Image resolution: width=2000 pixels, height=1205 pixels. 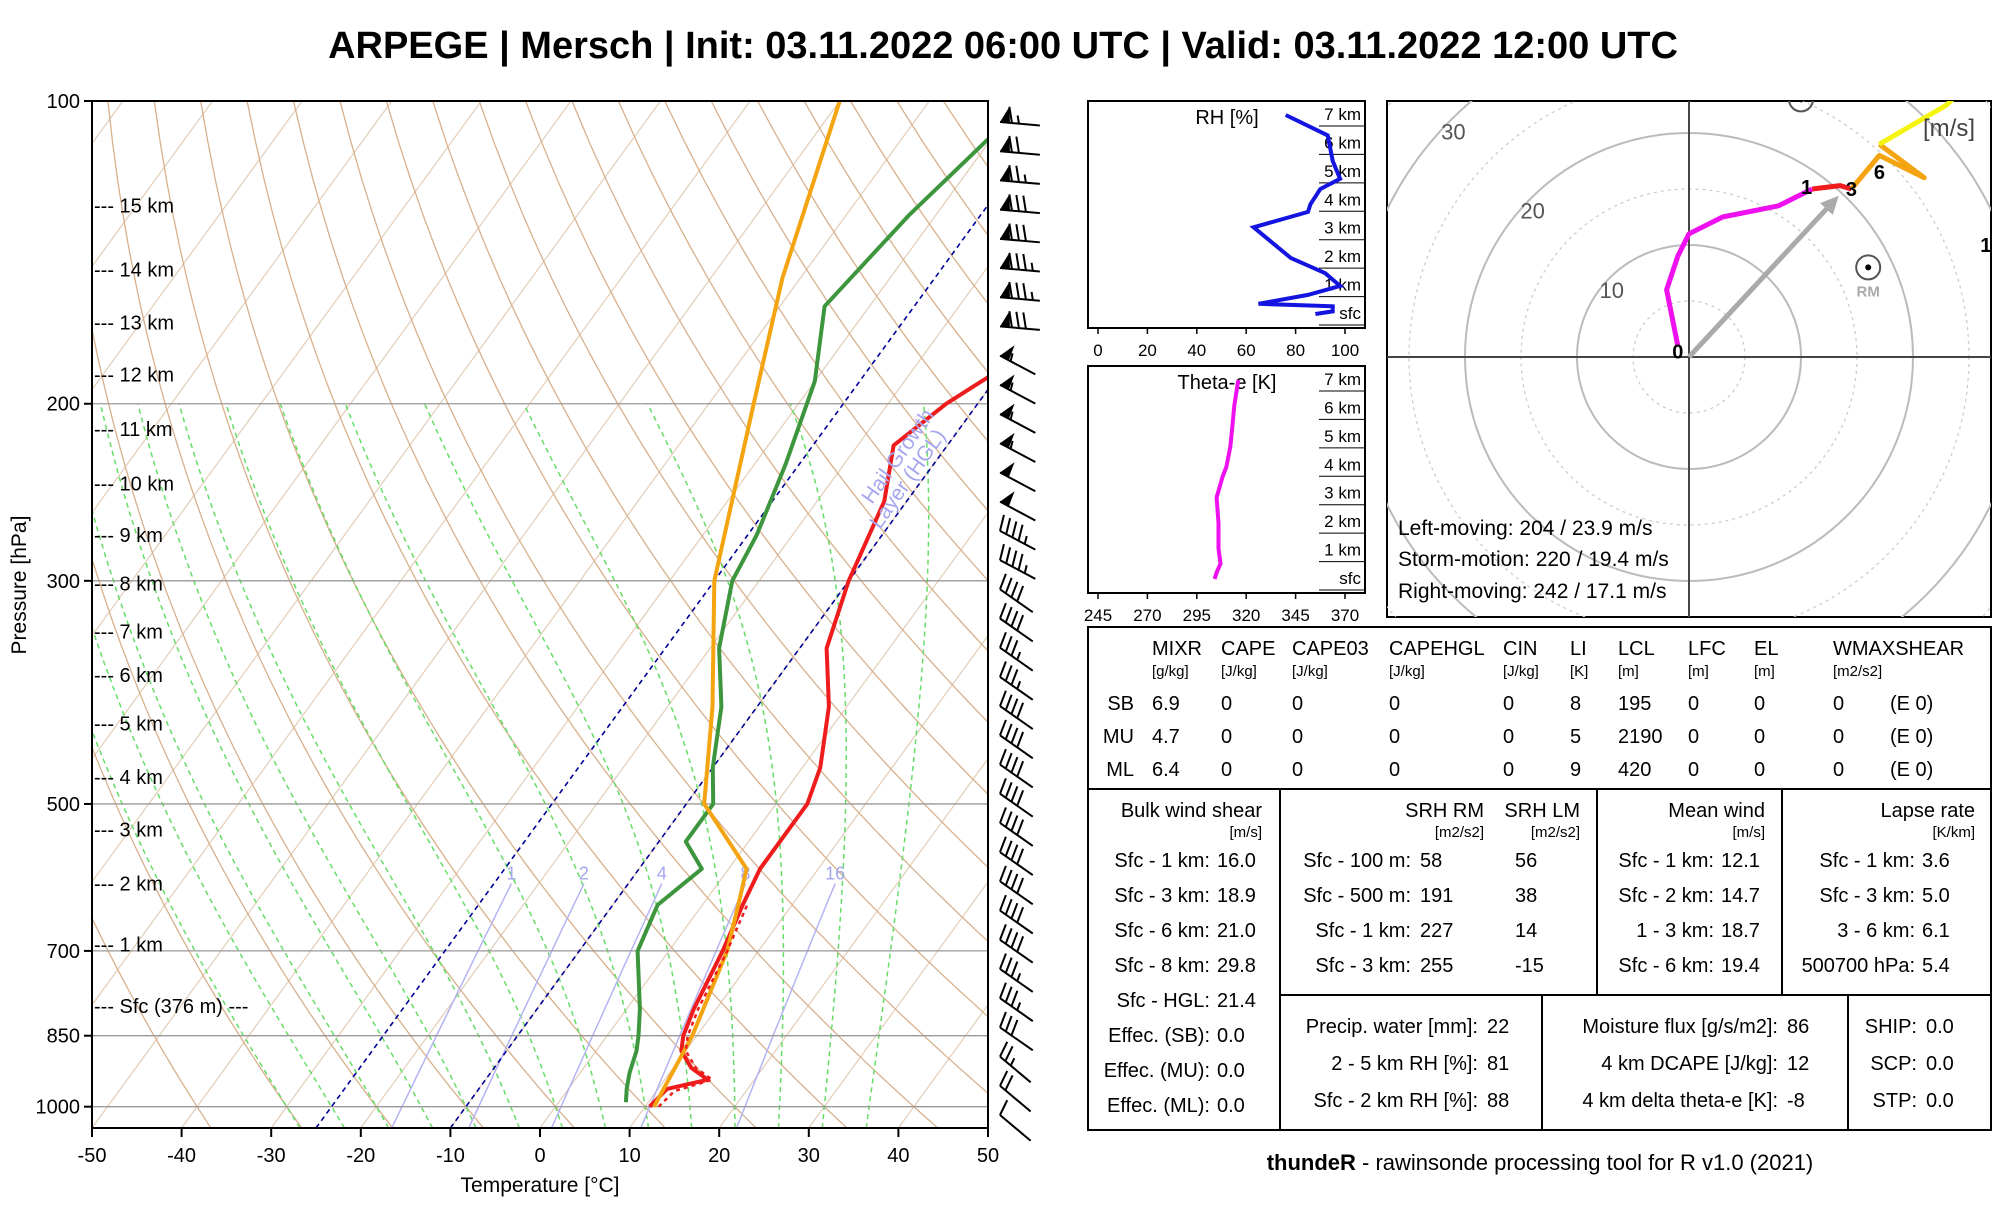 I want to click on profile-height-label: 5 km, so click(x=1342, y=171).